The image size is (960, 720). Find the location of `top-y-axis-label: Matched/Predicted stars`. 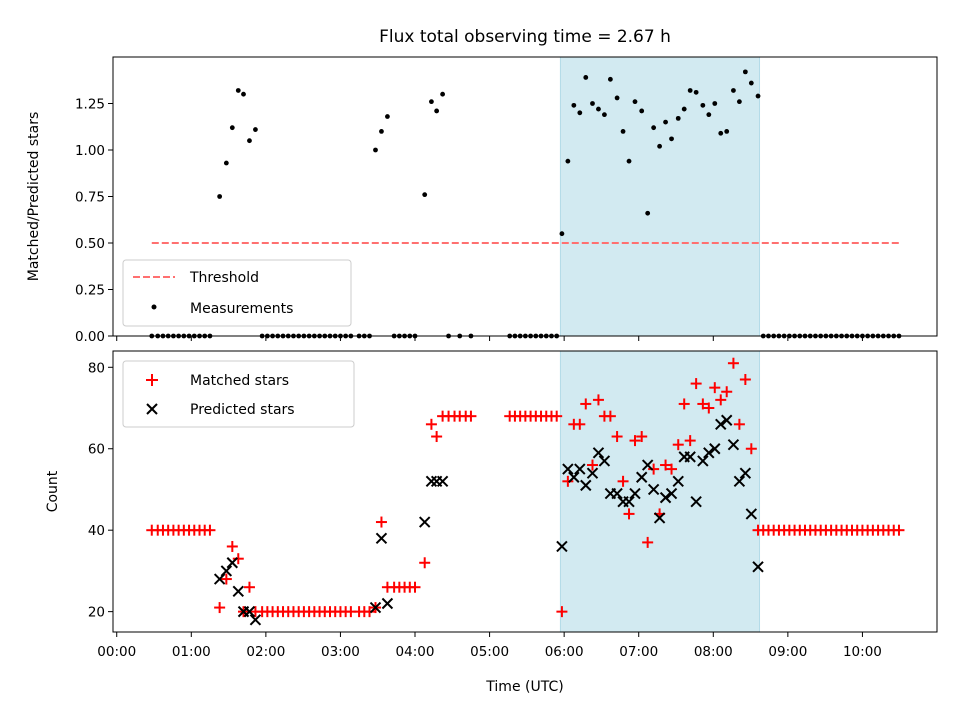

top-y-axis-label: Matched/Predicted stars is located at coordinates (34, 197).